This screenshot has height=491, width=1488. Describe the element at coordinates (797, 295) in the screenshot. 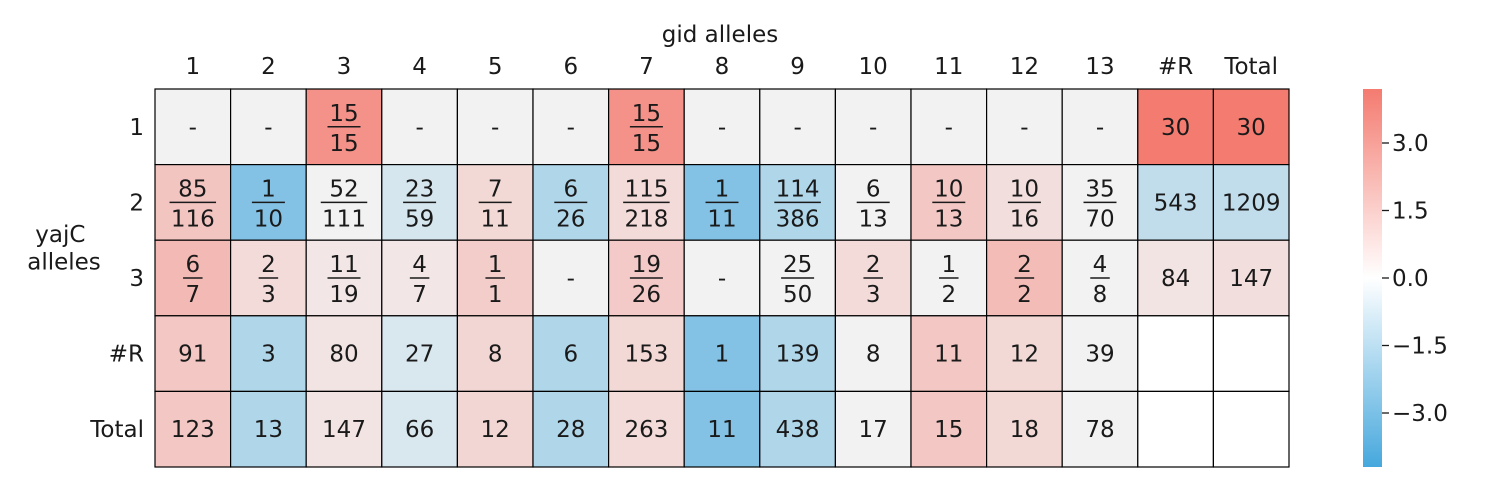

I see `cell-denominator: 50` at that location.